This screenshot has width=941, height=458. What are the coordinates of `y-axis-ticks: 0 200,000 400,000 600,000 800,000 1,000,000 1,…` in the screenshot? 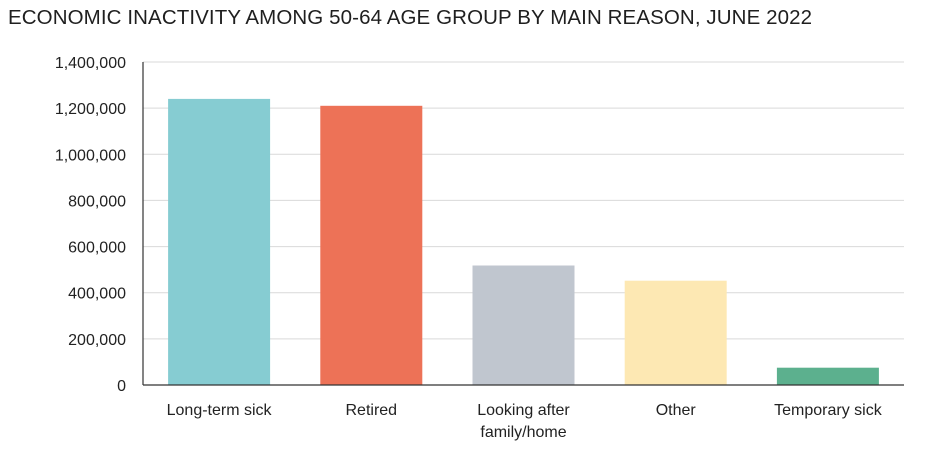 It's located at (90, 225).